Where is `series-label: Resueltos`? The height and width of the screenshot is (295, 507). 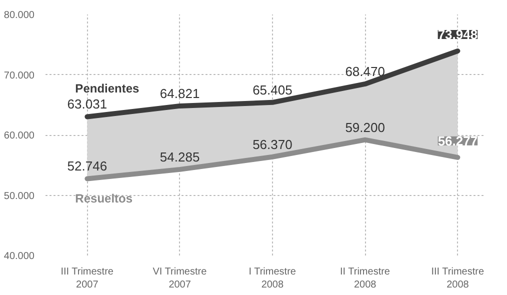
series-label: Resueltos is located at coordinates (104, 199).